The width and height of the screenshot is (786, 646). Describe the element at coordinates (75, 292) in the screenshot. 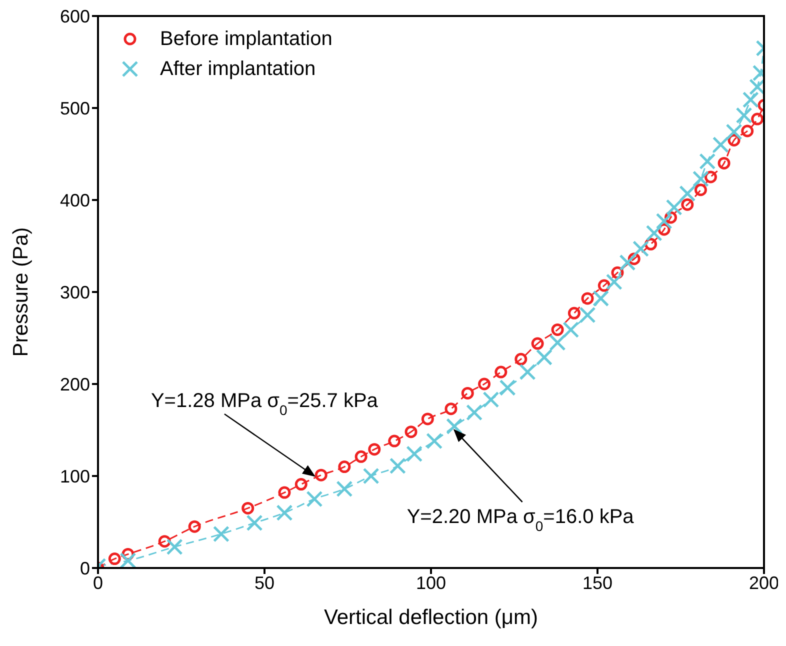

I see `y-tick-label: 300` at that location.